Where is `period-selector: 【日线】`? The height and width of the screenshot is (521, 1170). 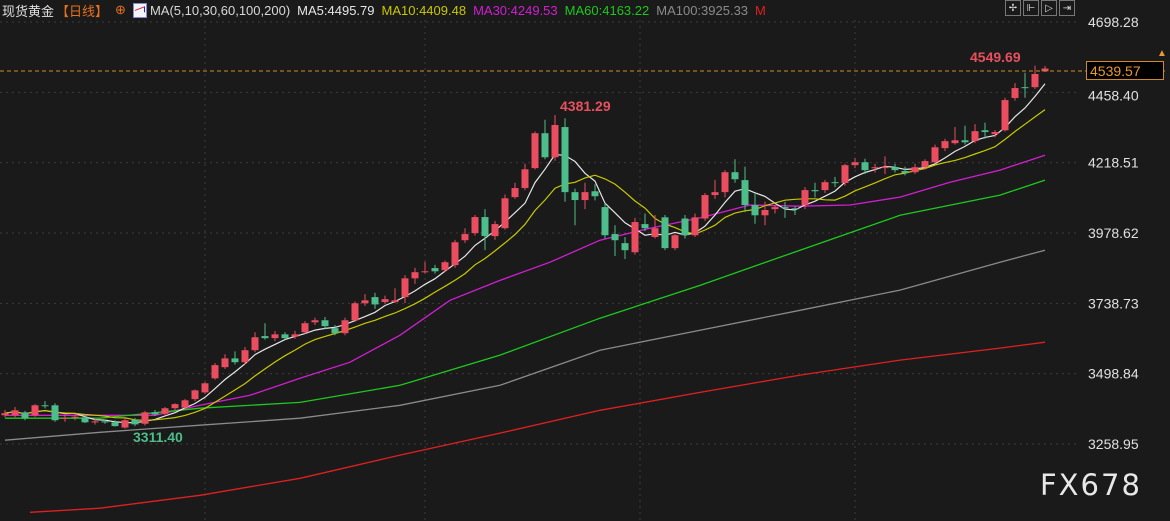 period-selector: 【日线】 is located at coordinates (82, 11).